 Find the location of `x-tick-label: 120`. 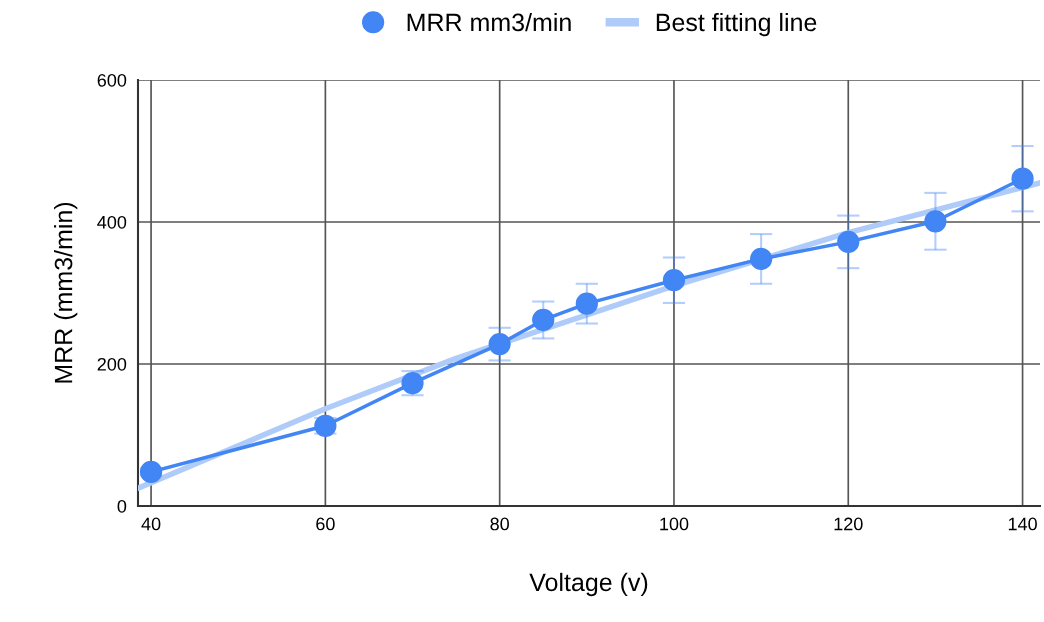

x-tick-label: 120 is located at coordinates (848, 524).